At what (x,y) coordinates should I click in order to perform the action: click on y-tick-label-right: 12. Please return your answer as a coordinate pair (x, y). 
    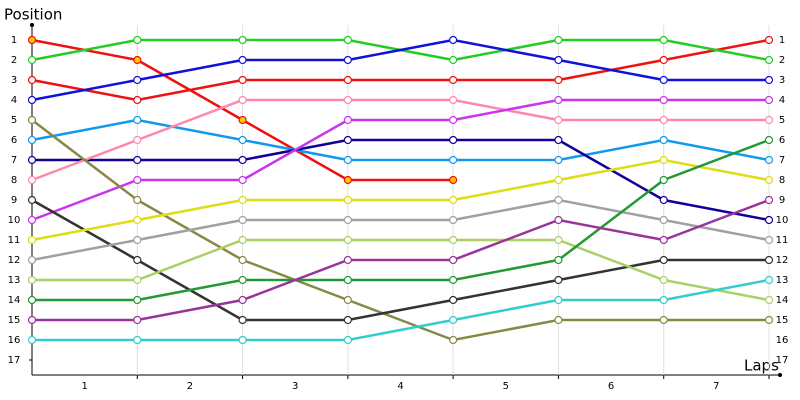
    Looking at the image, I should click on (782, 260).